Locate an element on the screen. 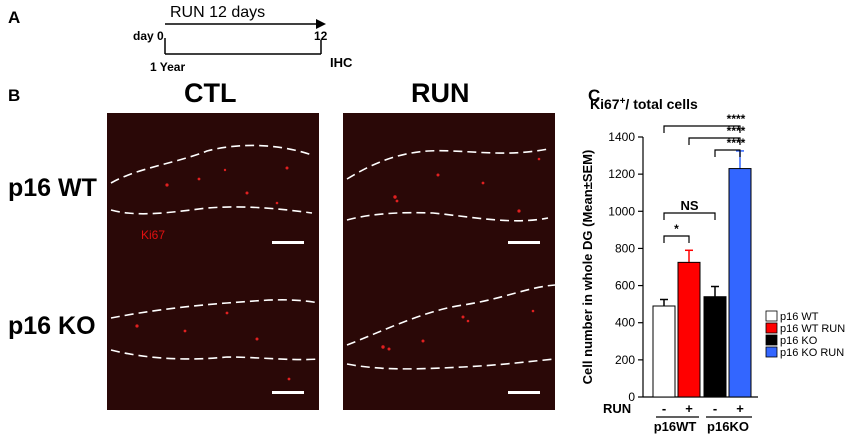 The image size is (850, 439). y-tick-label: 400 is located at coordinates (625, 323).